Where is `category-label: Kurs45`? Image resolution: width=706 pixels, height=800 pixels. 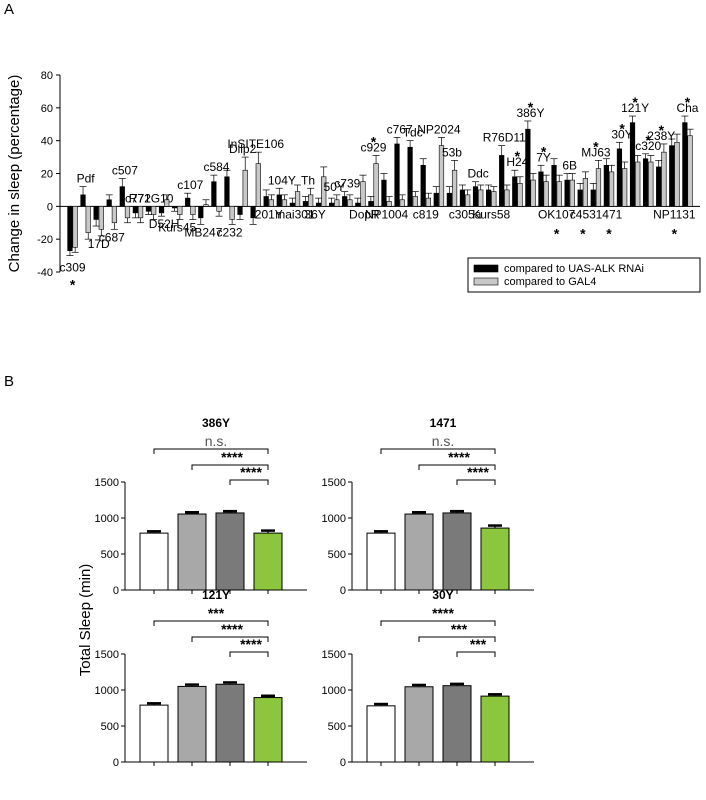
category-label: Kurs45 is located at coordinates (177, 227).